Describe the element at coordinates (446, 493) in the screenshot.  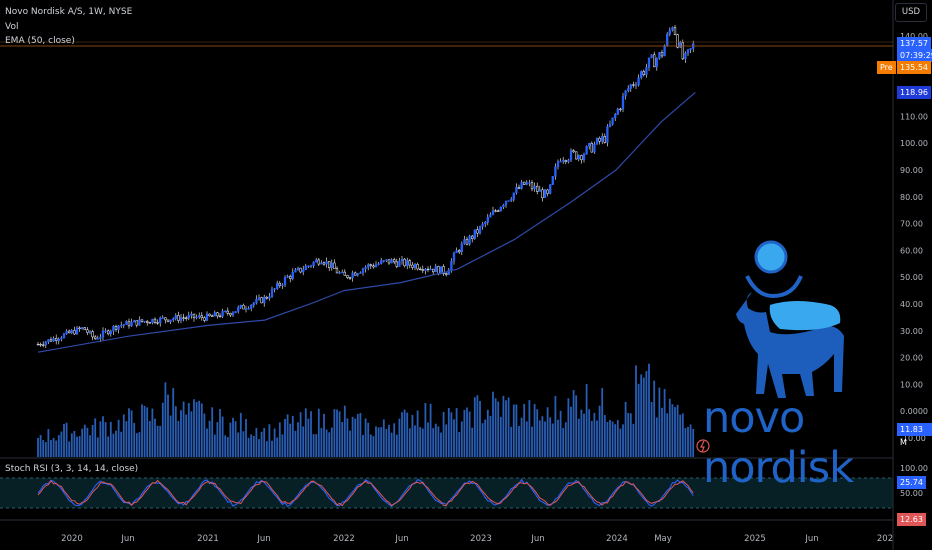
I see `stoch-band` at that location.